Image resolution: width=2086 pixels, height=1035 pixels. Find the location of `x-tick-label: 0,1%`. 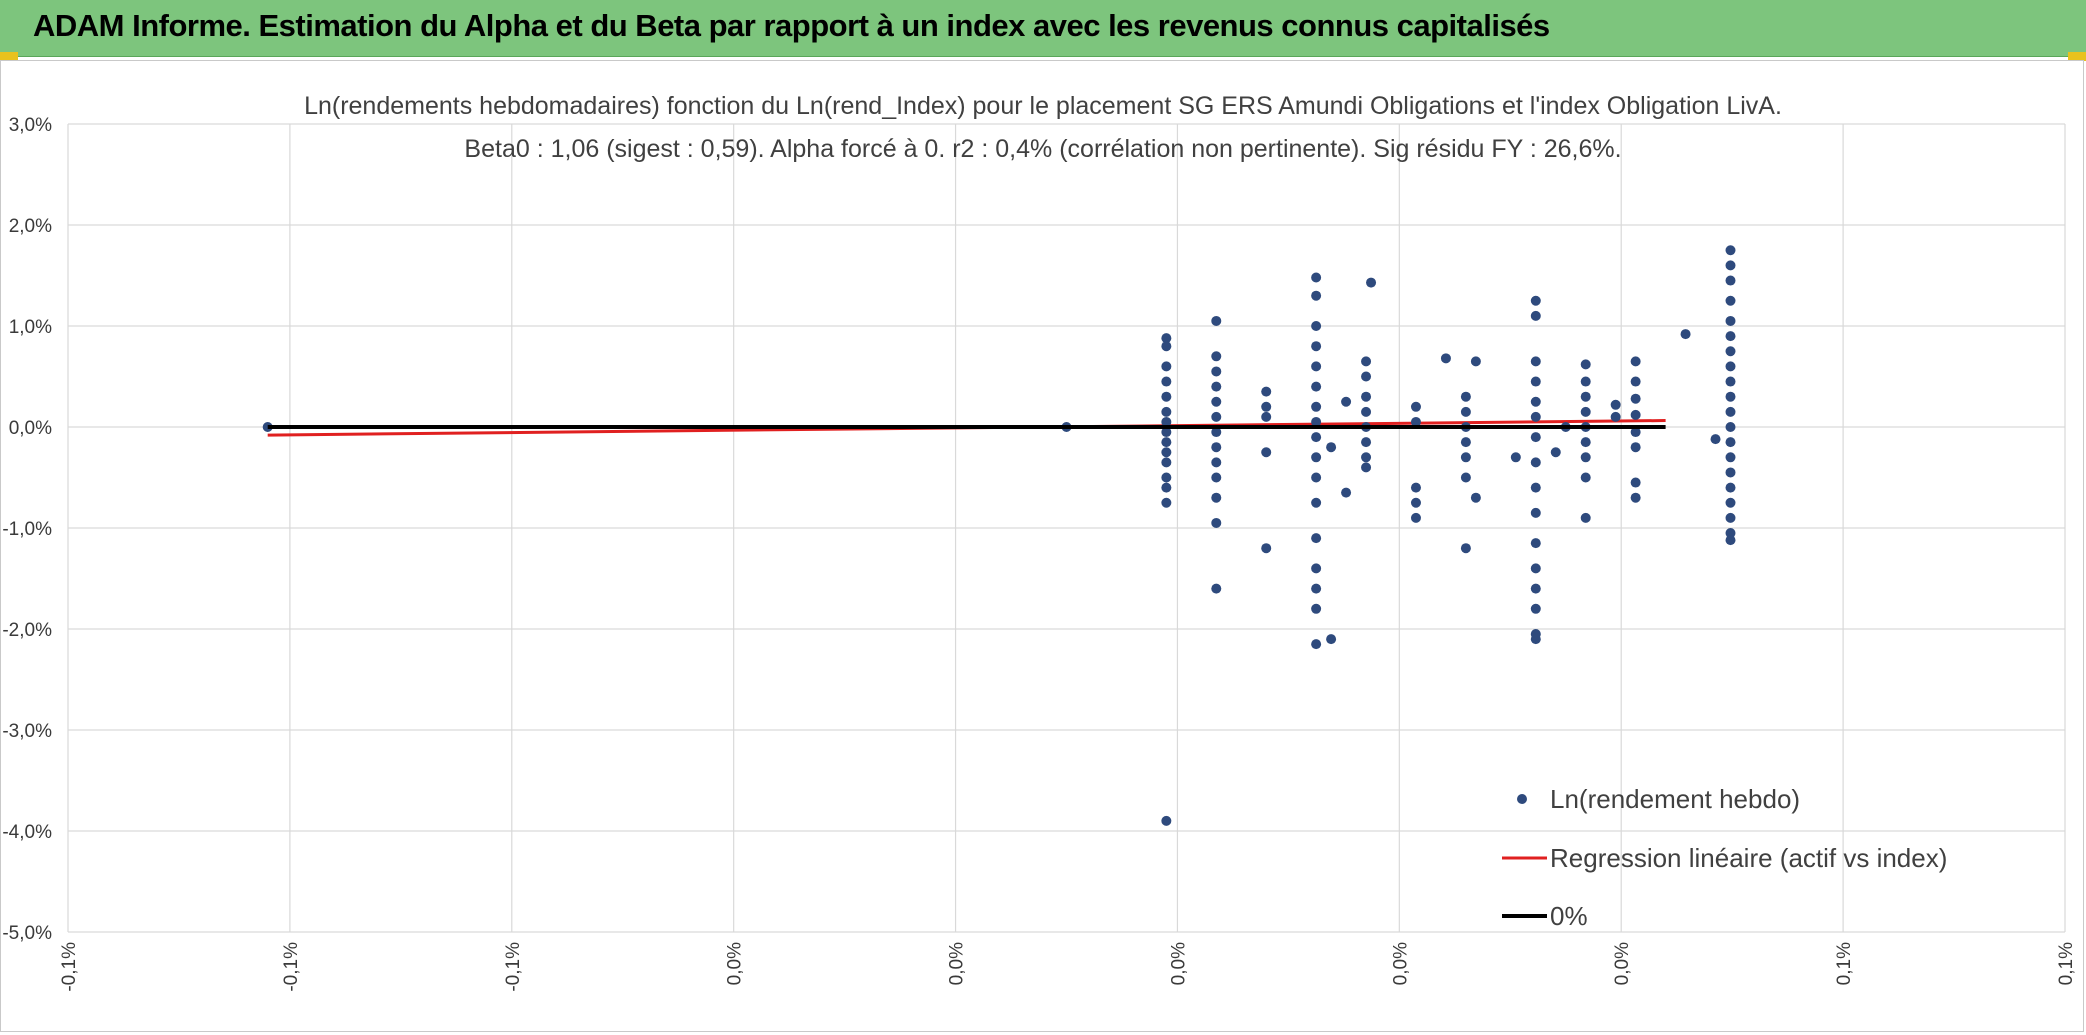

x-tick-label: 0,1% is located at coordinates (2066, 963).